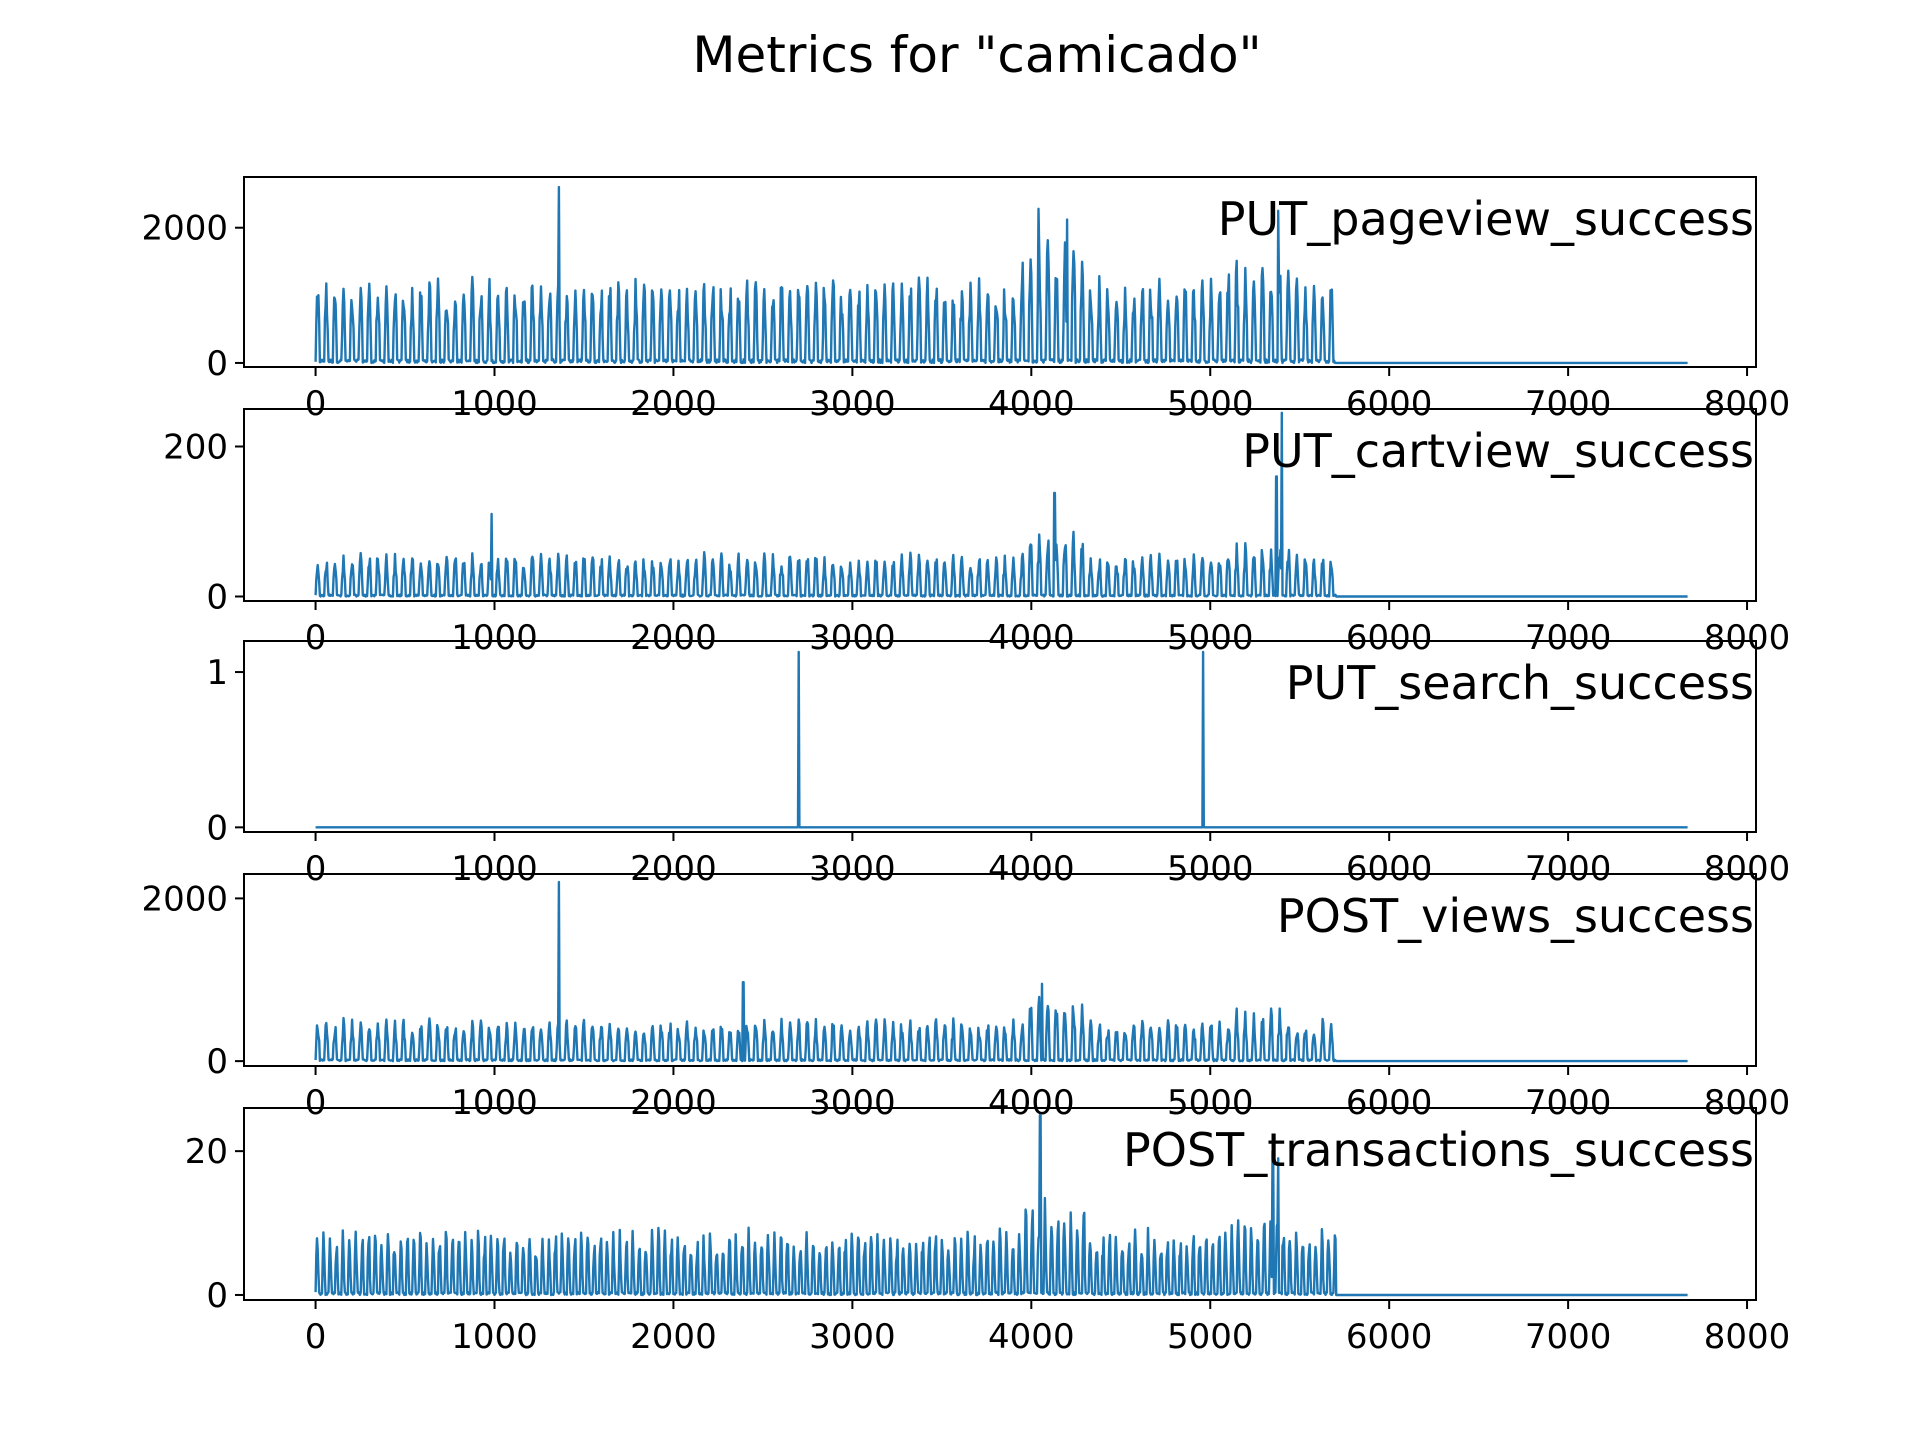 The height and width of the screenshot is (1440, 1920). What do you see at coordinates (1001, 275) in the screenshot?
I see `series-line-PUT_pageview_success` at bounding box center [1001, 275].